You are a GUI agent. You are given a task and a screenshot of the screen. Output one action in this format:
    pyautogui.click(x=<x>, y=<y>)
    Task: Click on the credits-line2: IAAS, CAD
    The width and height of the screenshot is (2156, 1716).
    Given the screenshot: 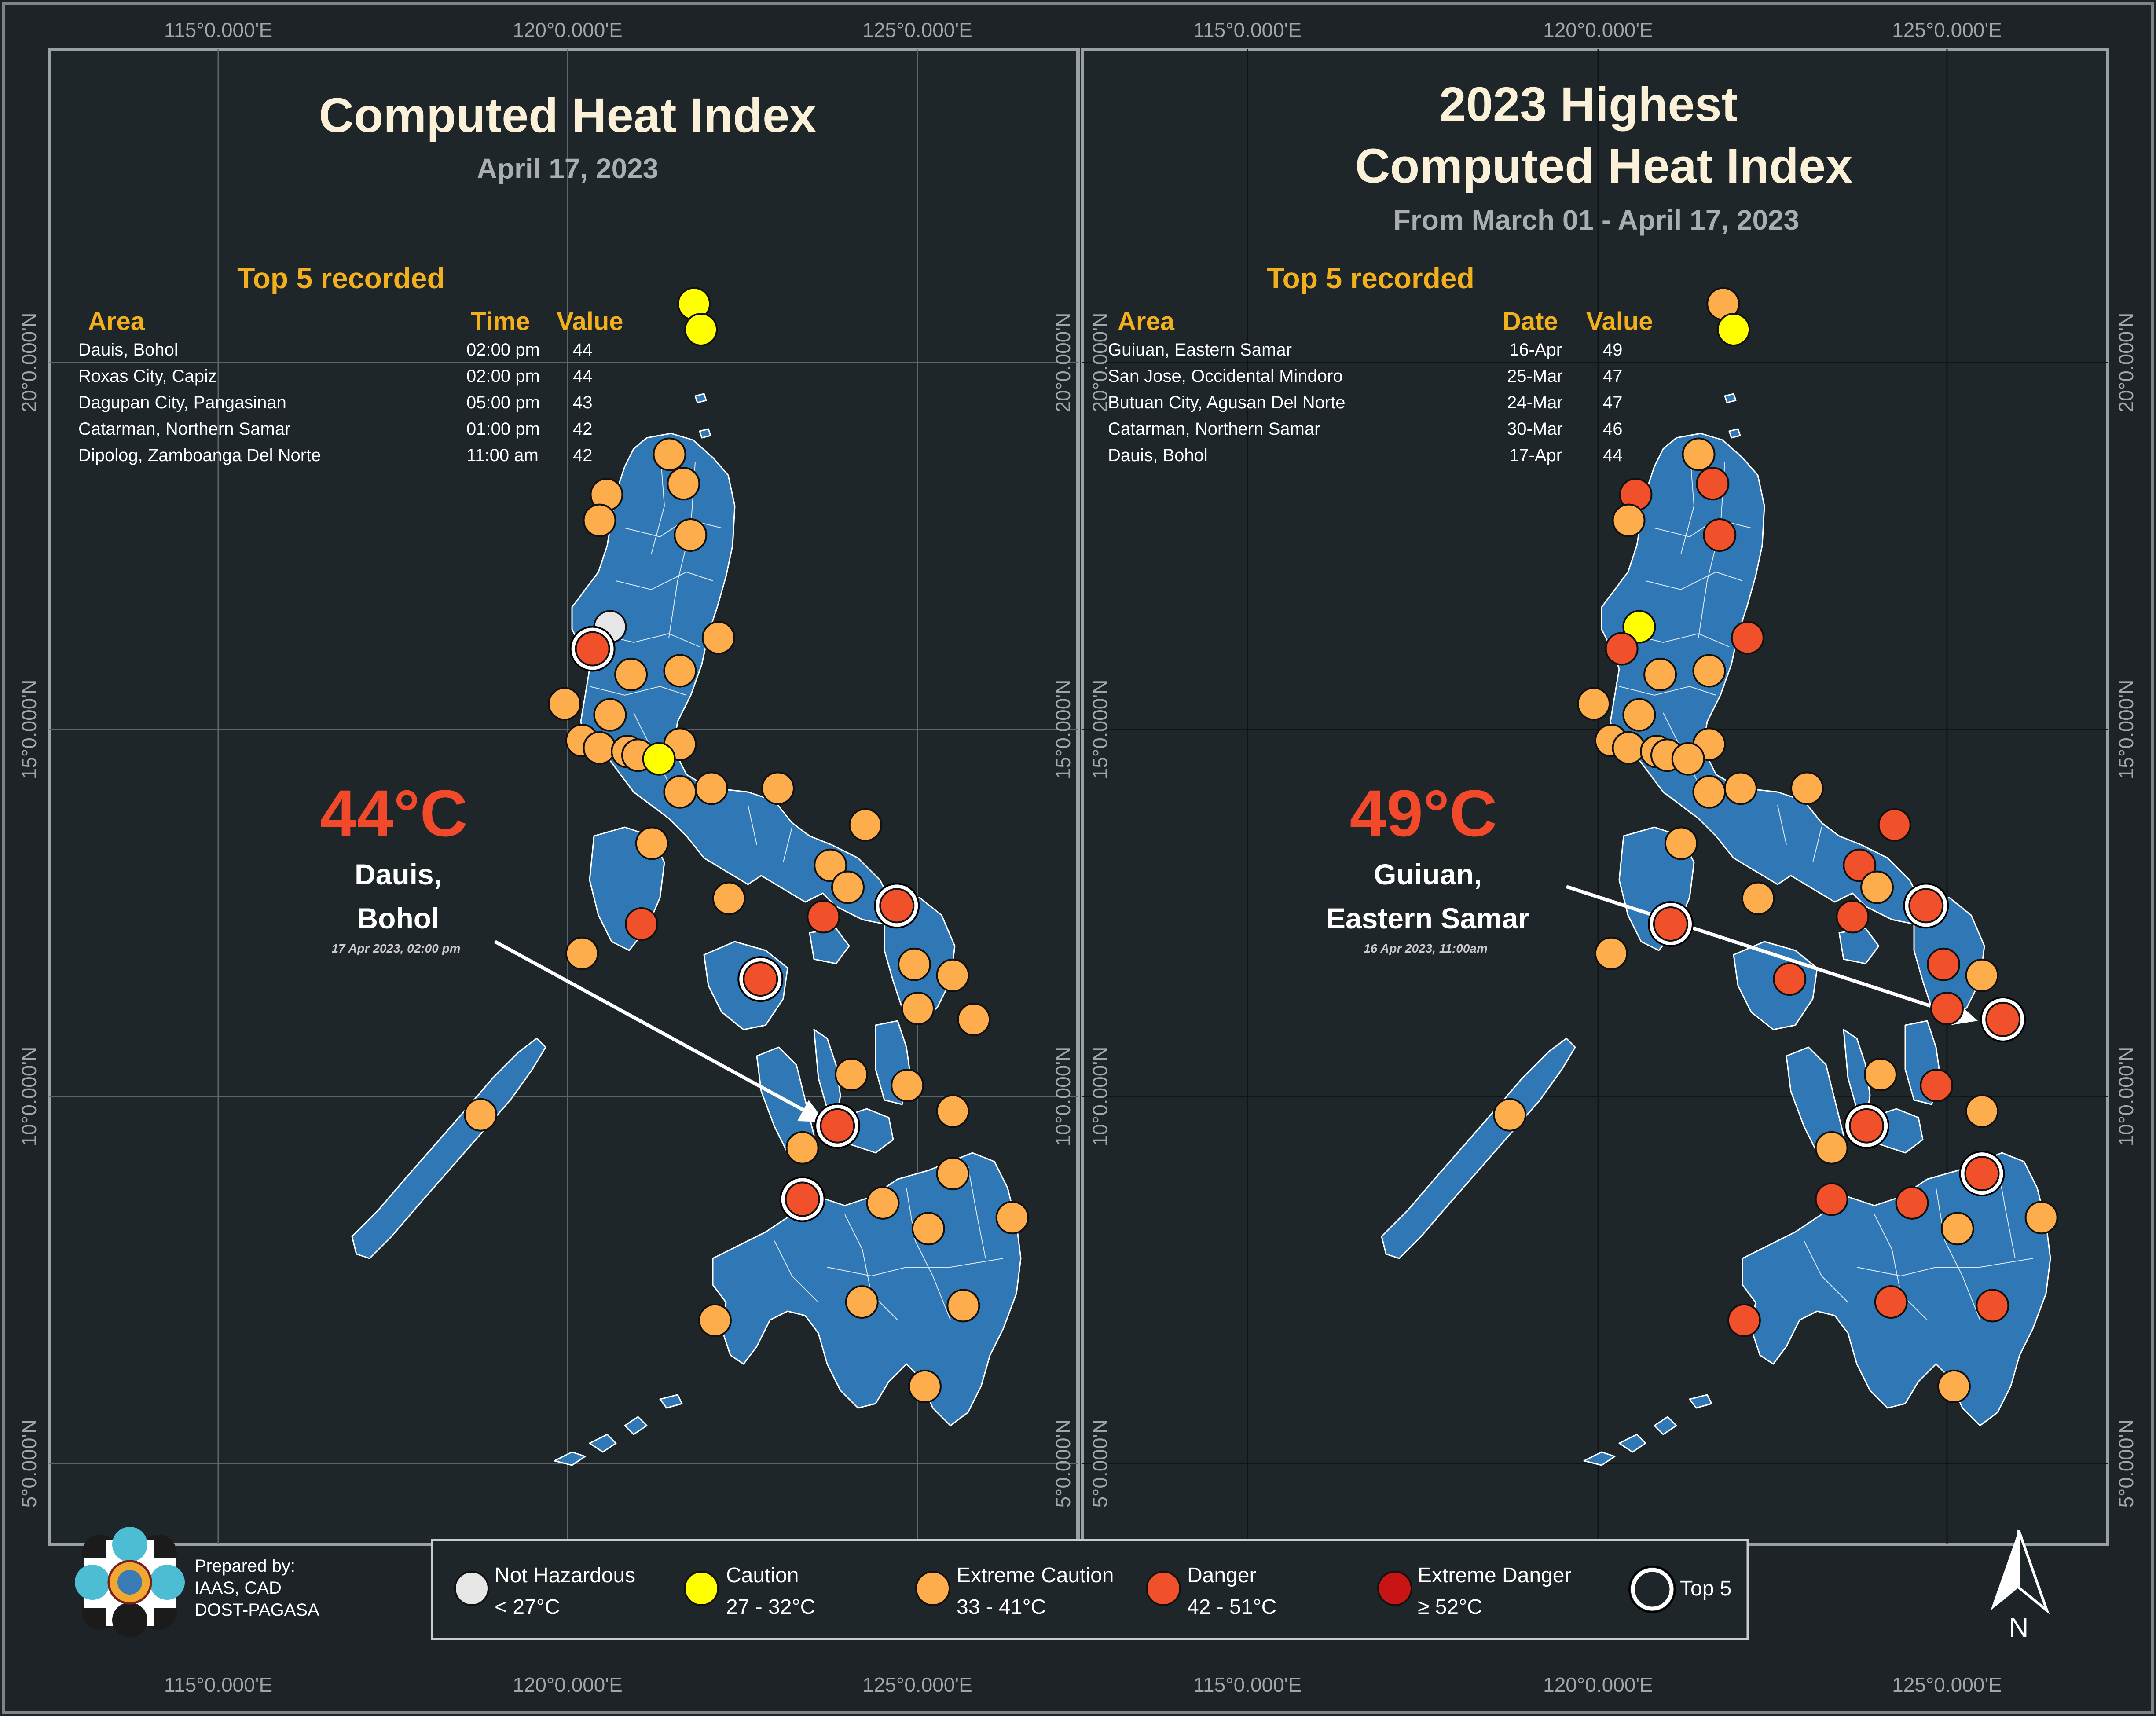 What is the action you would take?
    pyautogui.click(x=238, y=1588)
    